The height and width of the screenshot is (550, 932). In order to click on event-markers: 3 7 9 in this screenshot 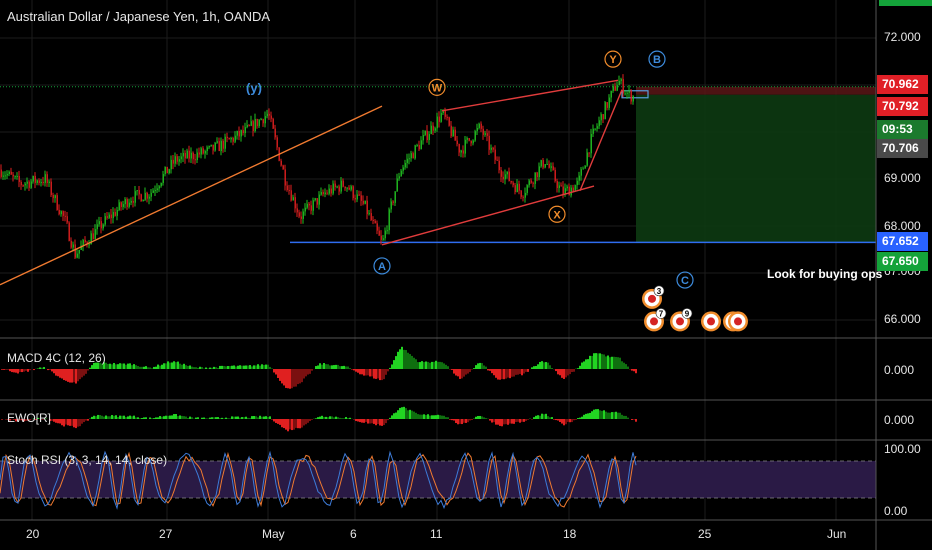, I will do `click(695, 308)`.